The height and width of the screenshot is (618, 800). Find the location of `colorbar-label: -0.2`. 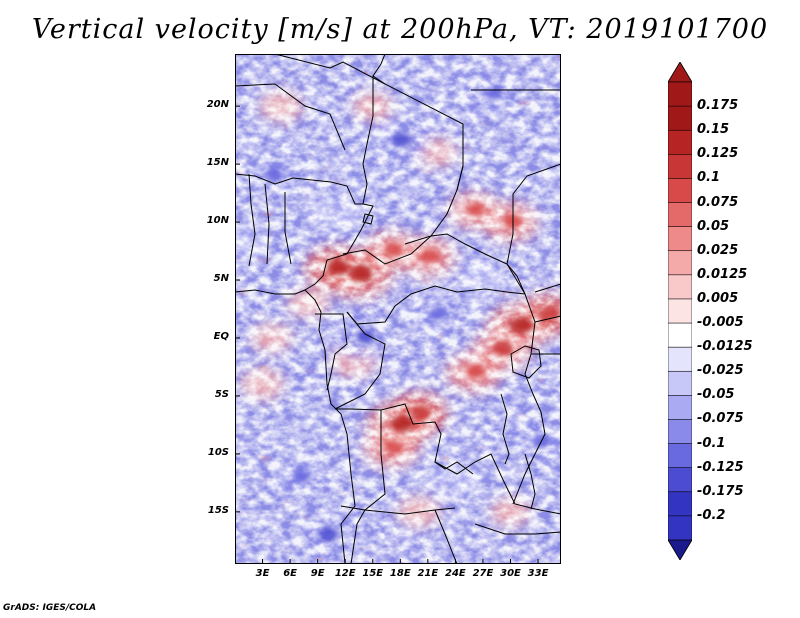

colorbar-label: -0.2 is located at coordinates (711, 515).